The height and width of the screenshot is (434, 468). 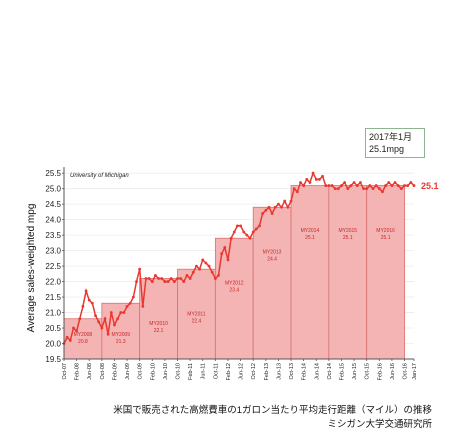 What do you see at coordinates (53, 328) in the screenshot?
I see `y-tick-label: 20.5` at bounding box center [53, 328].